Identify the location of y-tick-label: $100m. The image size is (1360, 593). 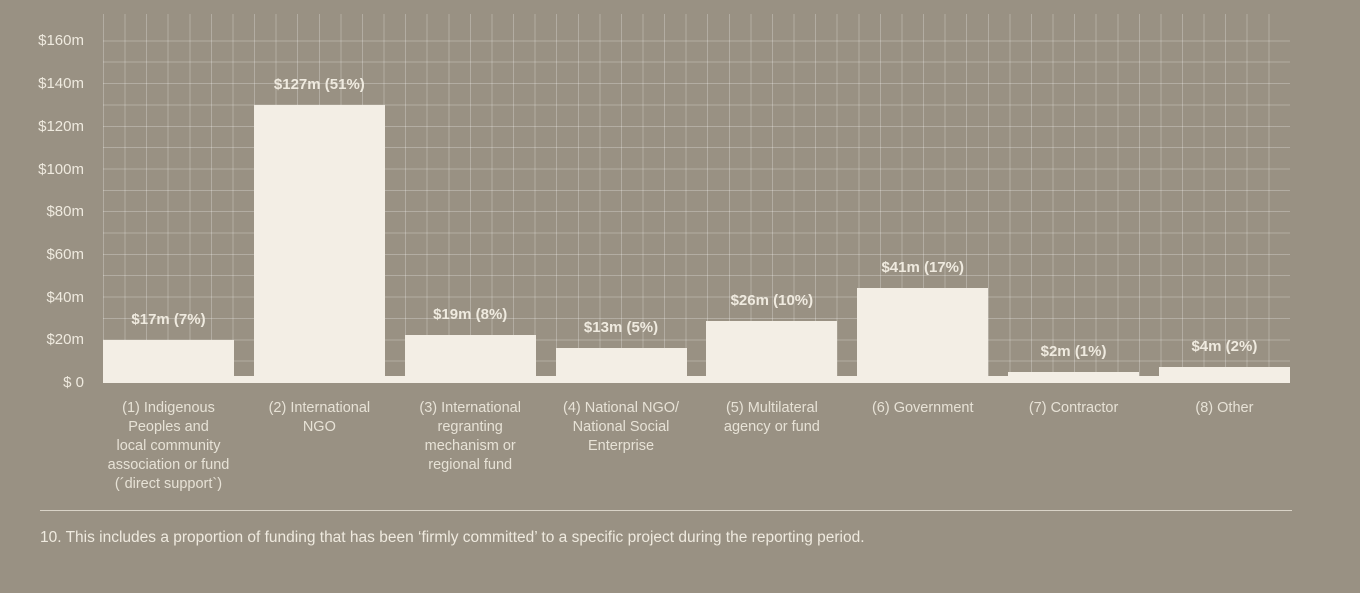
(61, 169).